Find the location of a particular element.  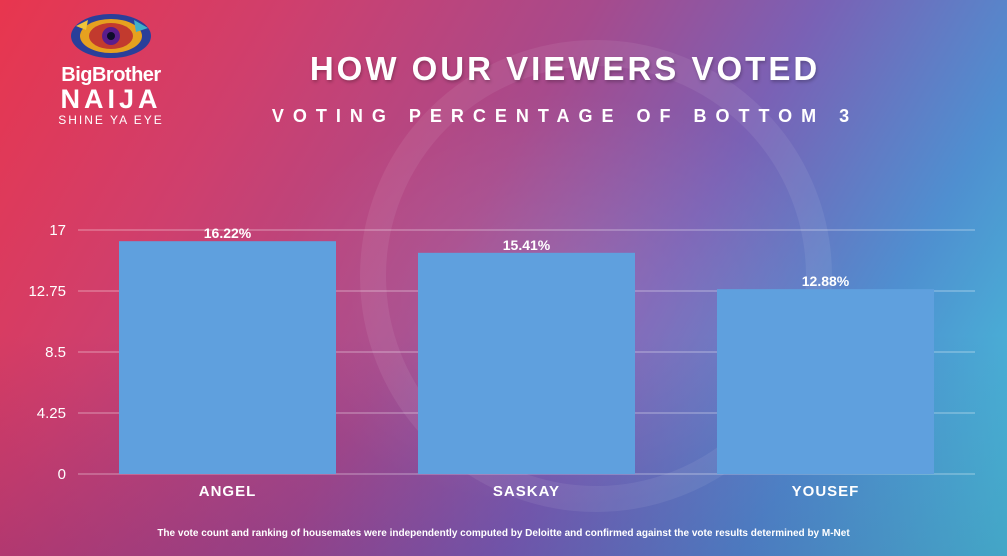

y-tick-label: 8.5 is located at coordinates (55, 352).